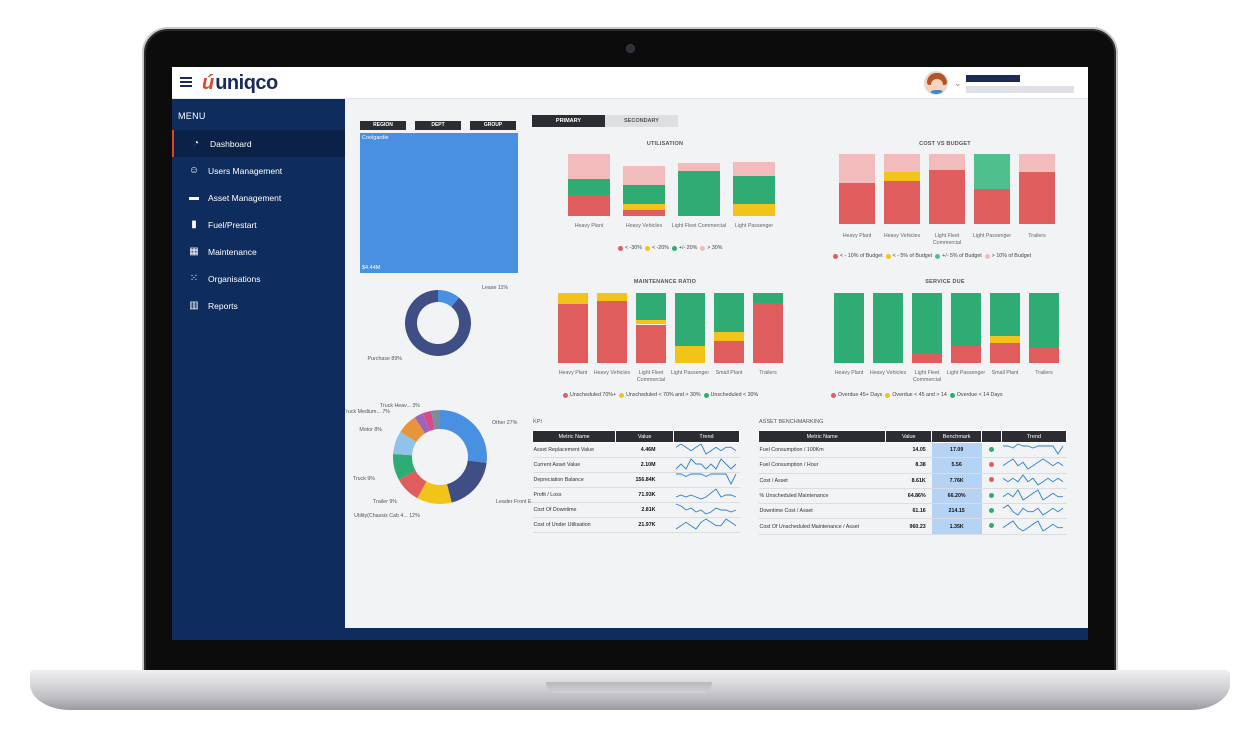 The height and width of the screenshot is (756, 1260). What do you see at coordinates (936, 83) in the screenshot?
I see `user-avatar` at bounding box center [936, 83].